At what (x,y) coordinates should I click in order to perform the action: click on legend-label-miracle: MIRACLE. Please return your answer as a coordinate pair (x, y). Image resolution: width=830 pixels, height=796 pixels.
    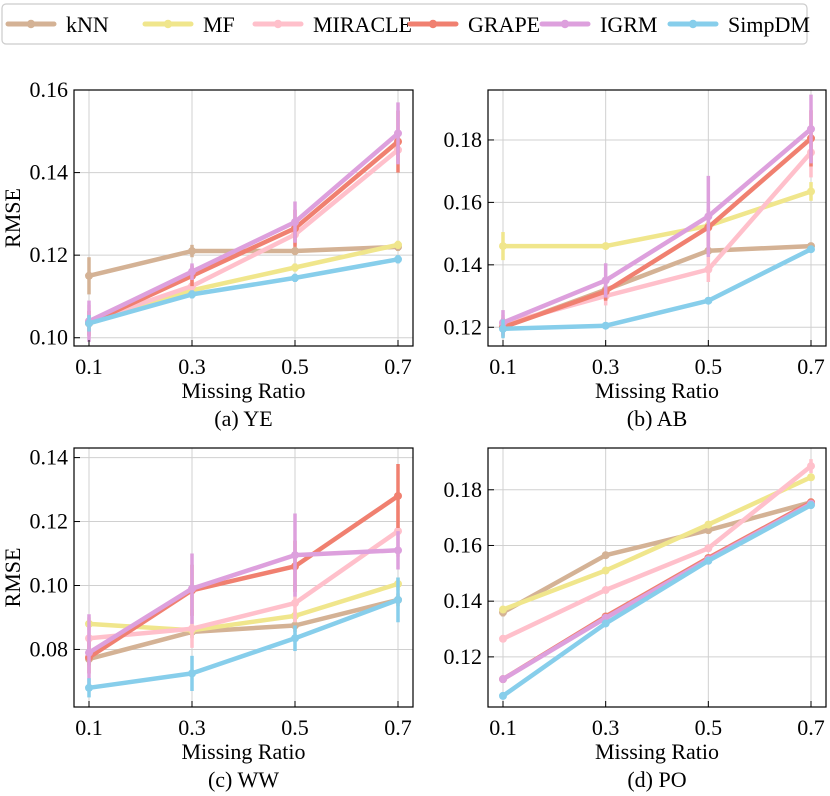
    Looking at the image, I should click on (362, 24).